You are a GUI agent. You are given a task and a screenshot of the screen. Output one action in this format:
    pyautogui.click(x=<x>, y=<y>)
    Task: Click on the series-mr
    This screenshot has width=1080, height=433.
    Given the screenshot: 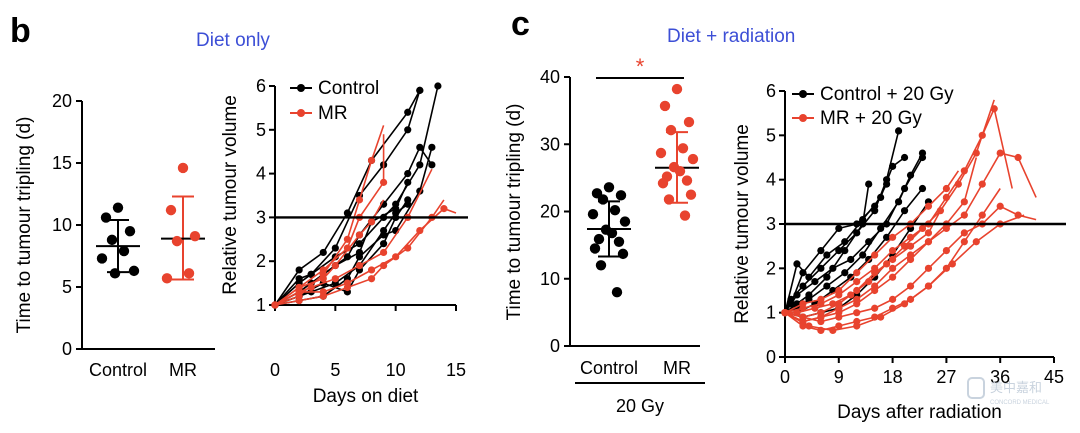 What is the action you would take?
    pyautogui.click(x=677, y=152)
    